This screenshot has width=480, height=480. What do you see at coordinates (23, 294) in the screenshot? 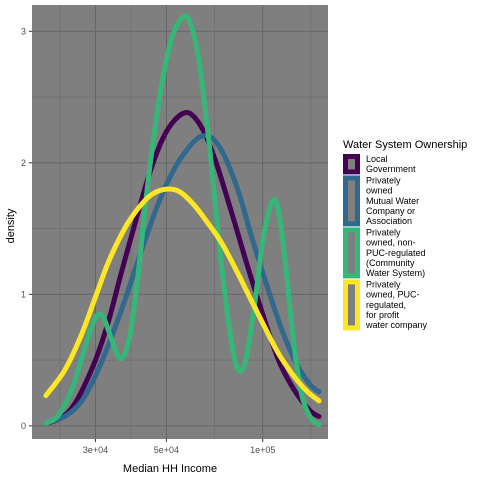
I see `y-tick-label: 1` at bounding box center [23, 294].